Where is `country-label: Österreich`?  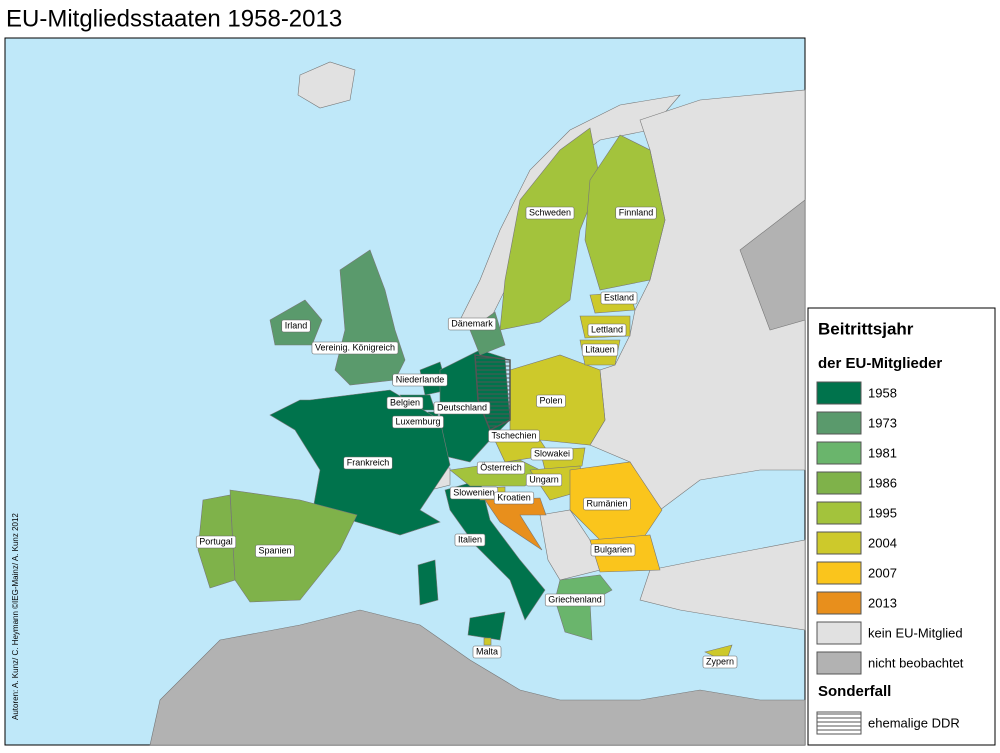
country-label: Österreich is located at coordinates (501, 467).